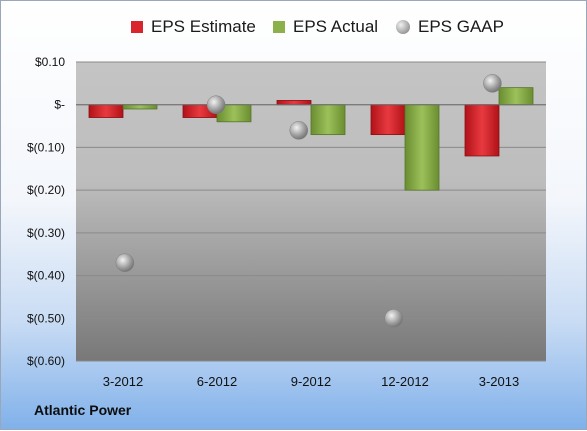 The width and height of the screenshot is (587, 431). I want to click on y-tick-label: $(0.50), so click(46, 318).